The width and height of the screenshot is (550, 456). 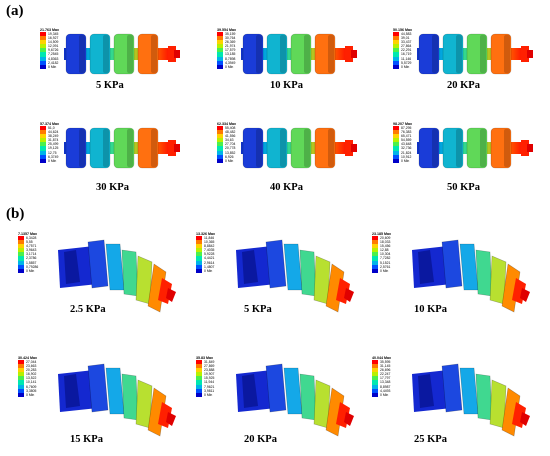 I want to click on legend-value: 48,482, so click(x=230, y=132).